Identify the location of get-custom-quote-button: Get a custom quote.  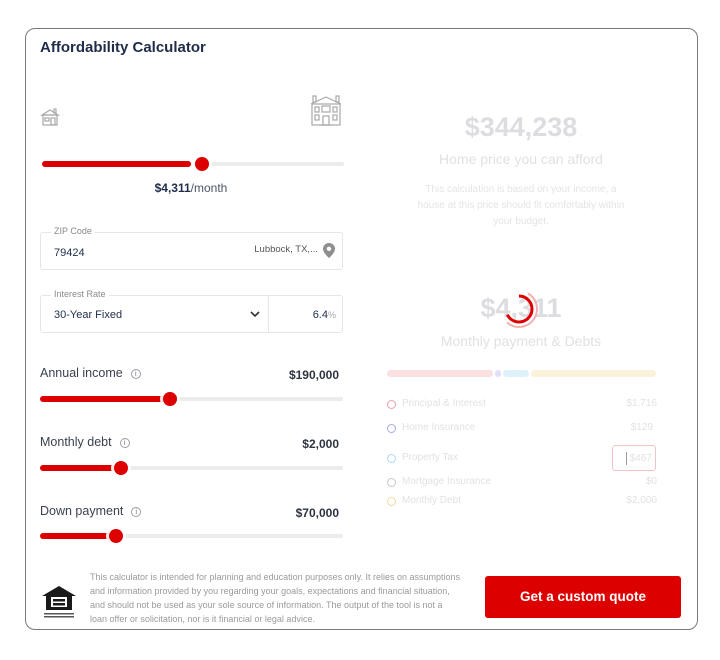
(583, 597).